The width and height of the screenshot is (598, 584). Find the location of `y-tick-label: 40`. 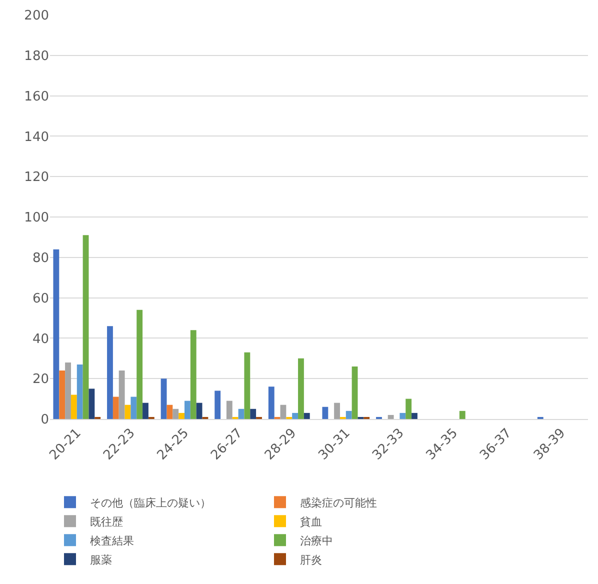

y-tick-label: 40 is located at coordinates (40, 339).